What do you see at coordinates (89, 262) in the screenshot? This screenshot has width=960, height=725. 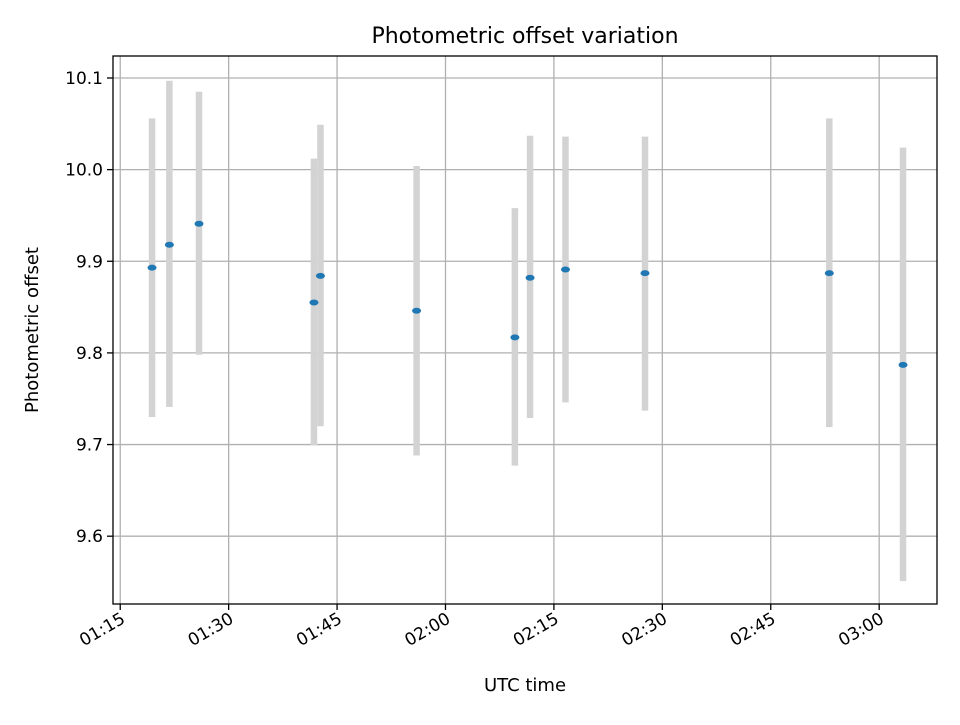 I see `y-tick-label: 9.9` at bounding box center [89, 262].